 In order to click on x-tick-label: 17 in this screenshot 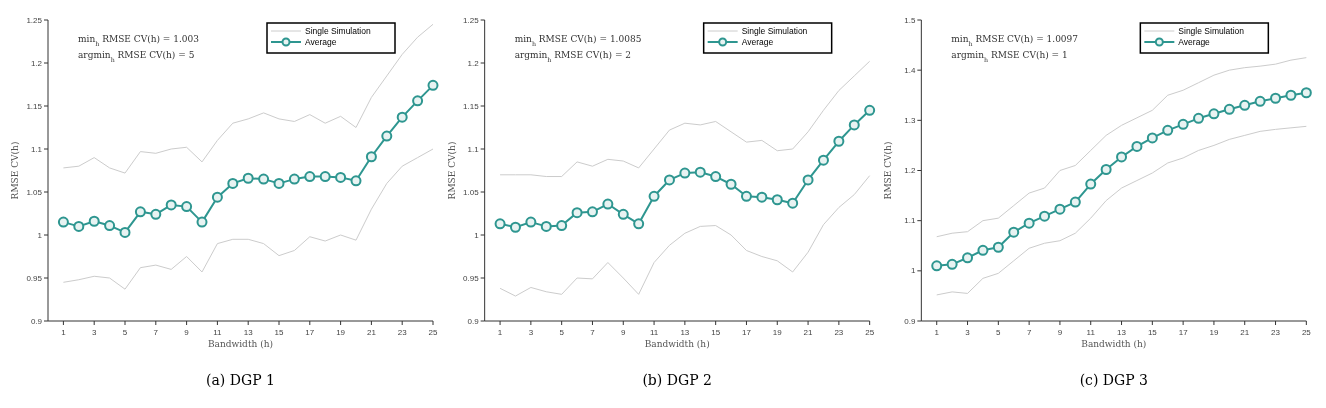, I will do `click(747, 332)`.